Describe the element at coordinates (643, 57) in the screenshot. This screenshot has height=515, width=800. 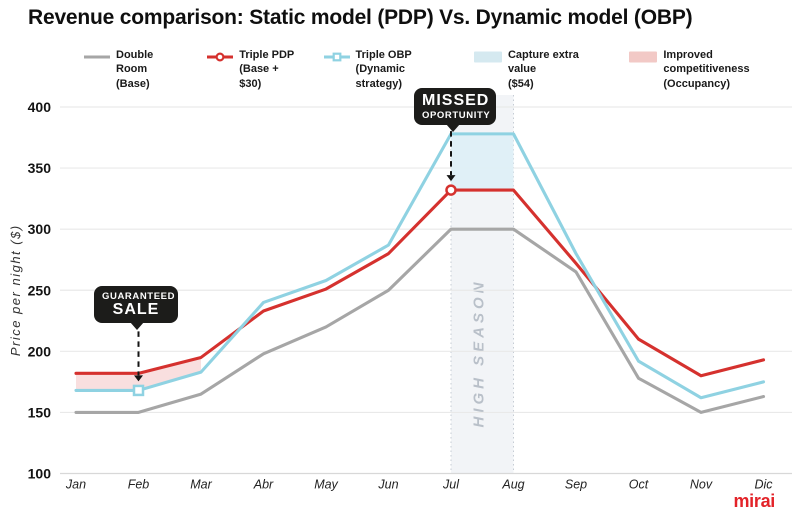
I see `improved-competitiveness-fill-swatch-icon` at that location.